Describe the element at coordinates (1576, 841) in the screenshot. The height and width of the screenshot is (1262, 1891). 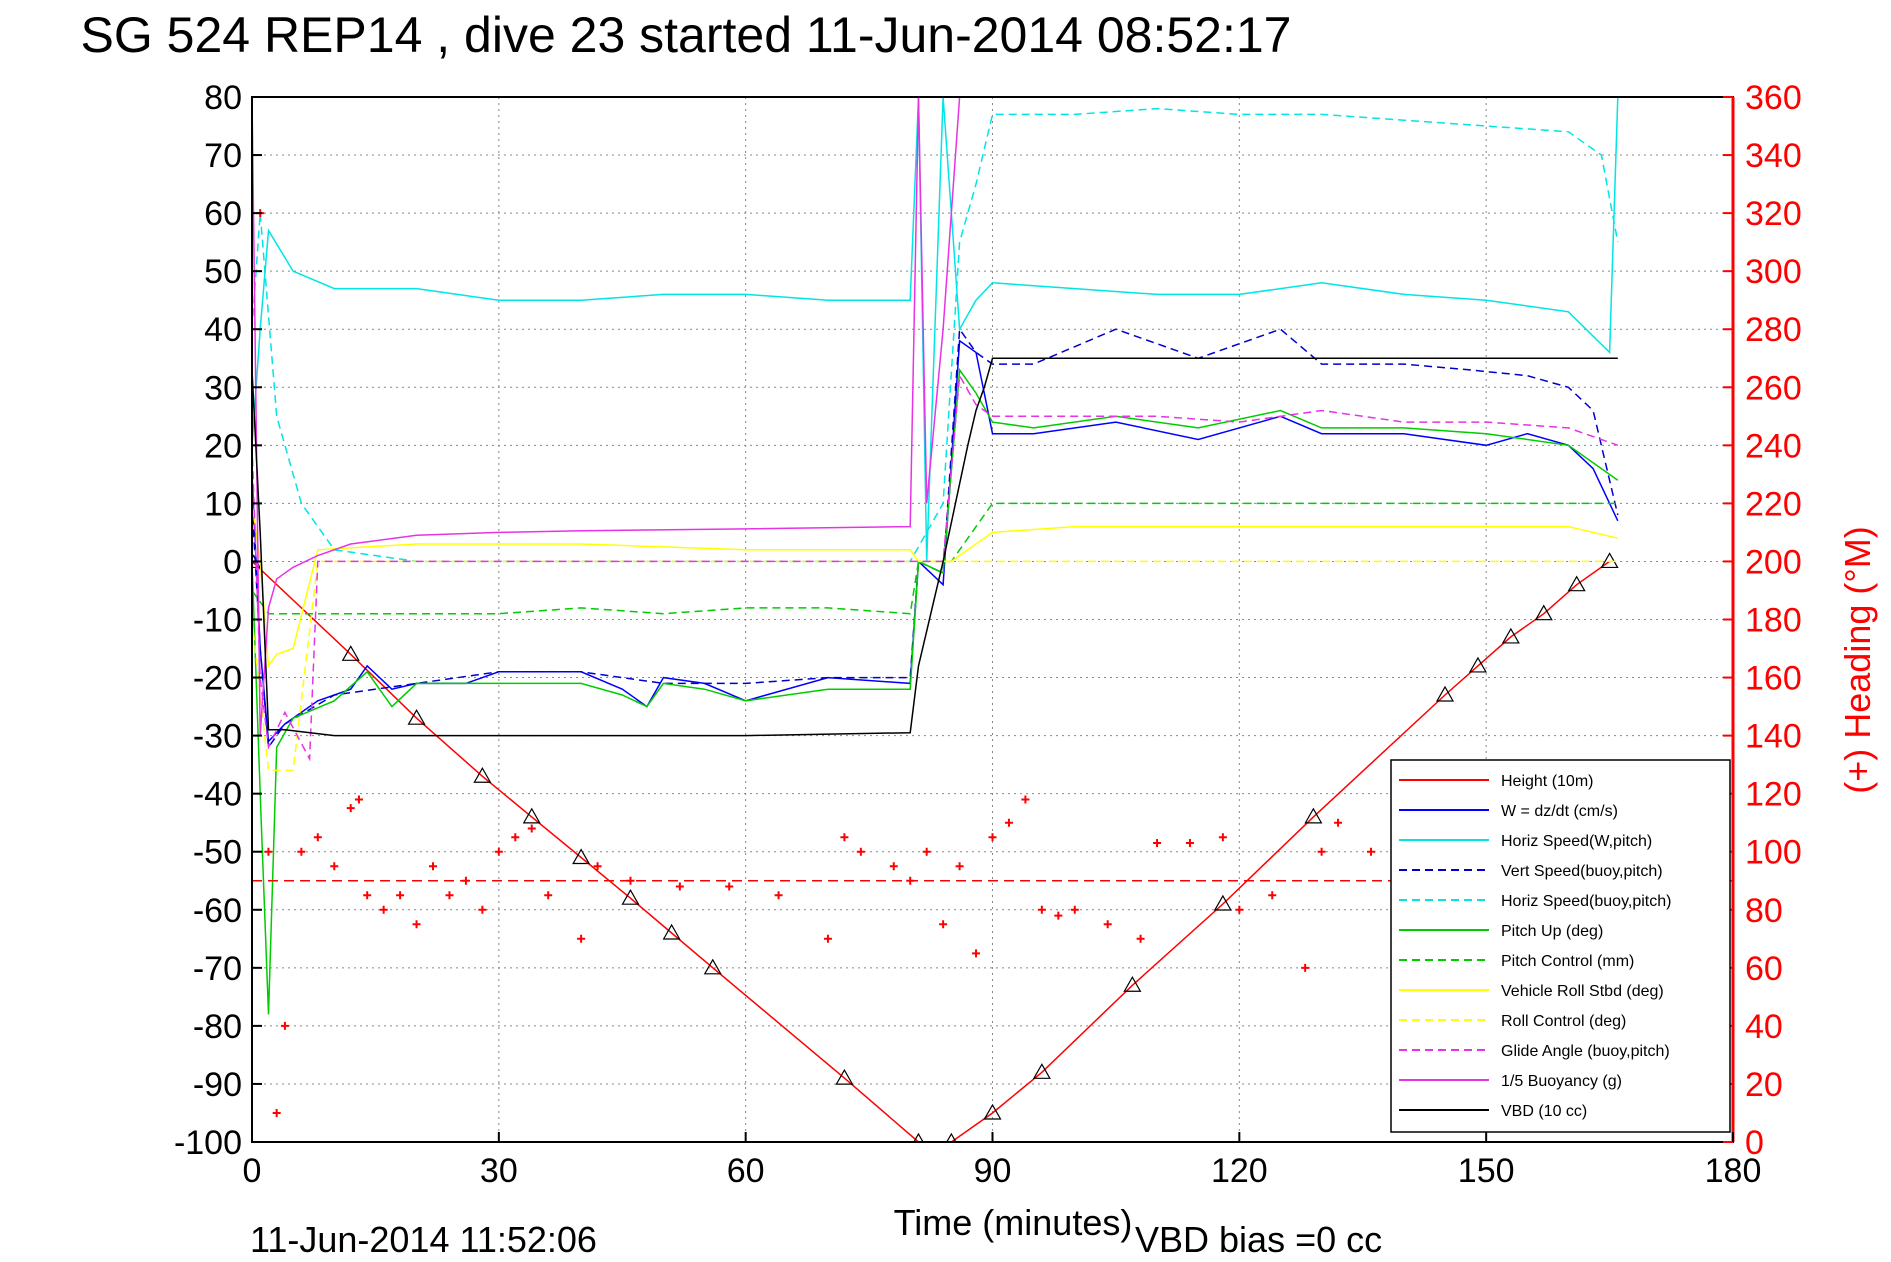
I see `legend-label: Horiz Speed(W,pitch)` at that location.